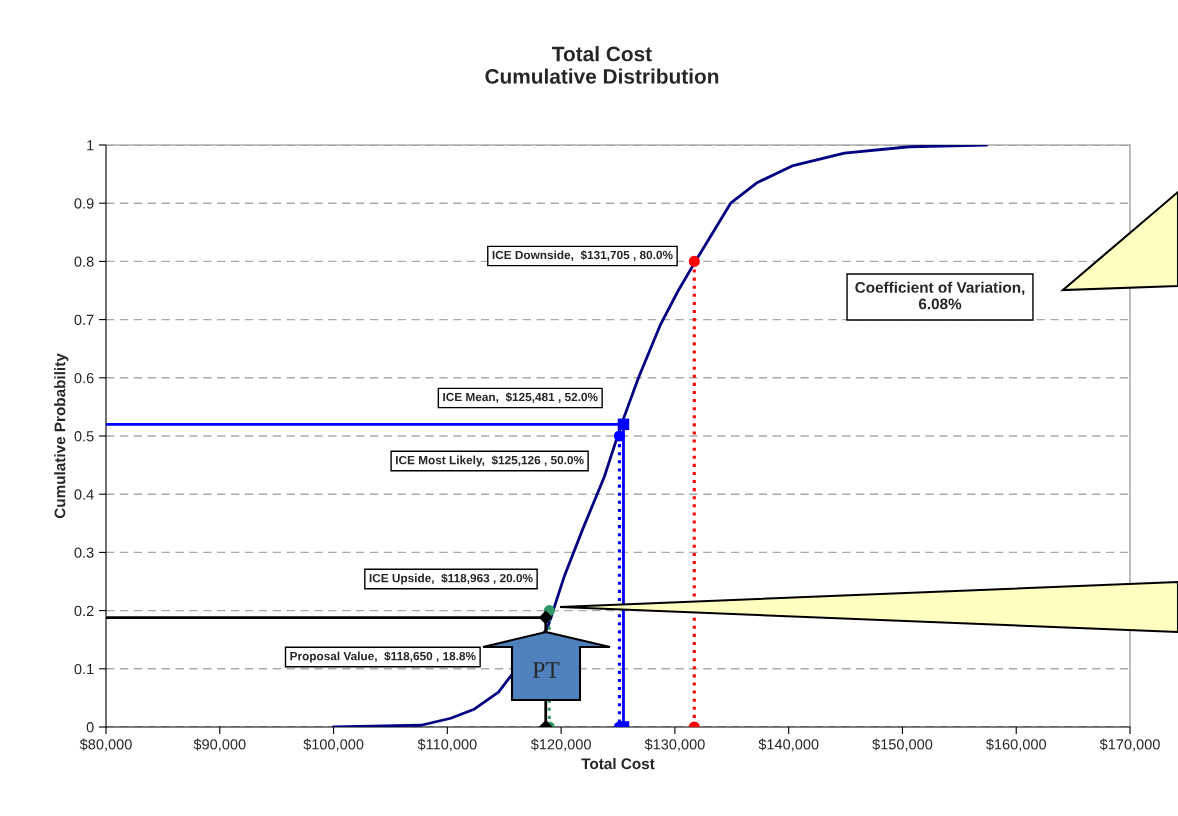  I want to click on annotation: ICE Most Likely, $125,126 , 50.0%, so click(490, 461).